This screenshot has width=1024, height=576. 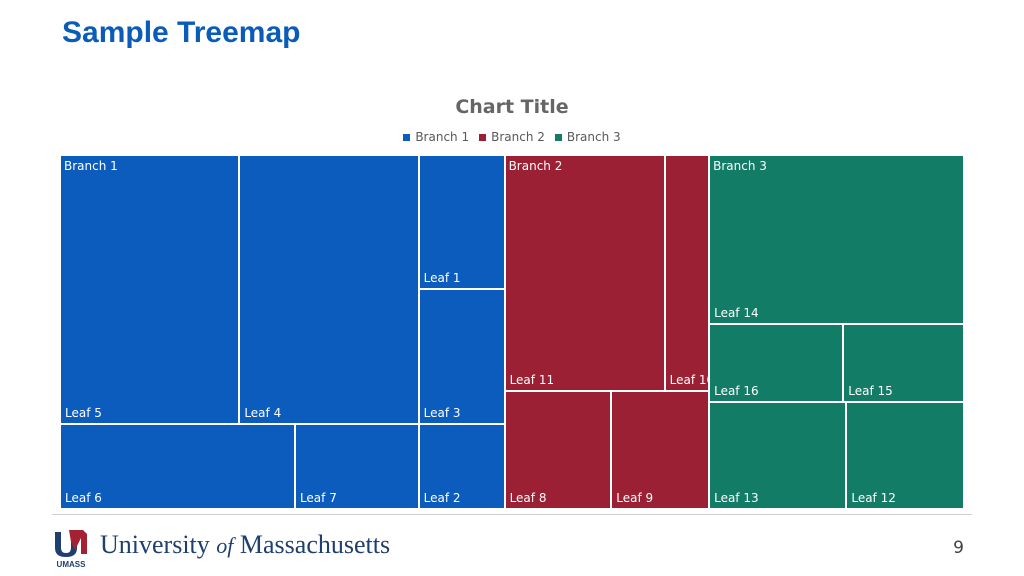 What do you see at coordinates (558, 450) in the screenshot?
I see `treemap-tile-leaf-8: Leaf 8` at bounding box center [558, 450].